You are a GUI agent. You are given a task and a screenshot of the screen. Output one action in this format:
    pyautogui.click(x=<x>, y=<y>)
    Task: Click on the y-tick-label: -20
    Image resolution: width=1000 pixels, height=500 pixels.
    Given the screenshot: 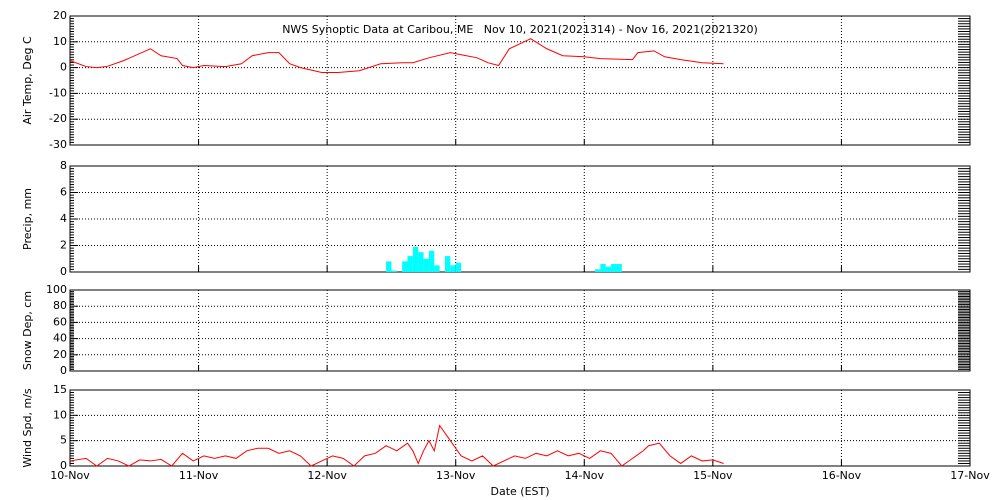 What is the action you would take?
    pyautogui.click(x=58, y=118)
    